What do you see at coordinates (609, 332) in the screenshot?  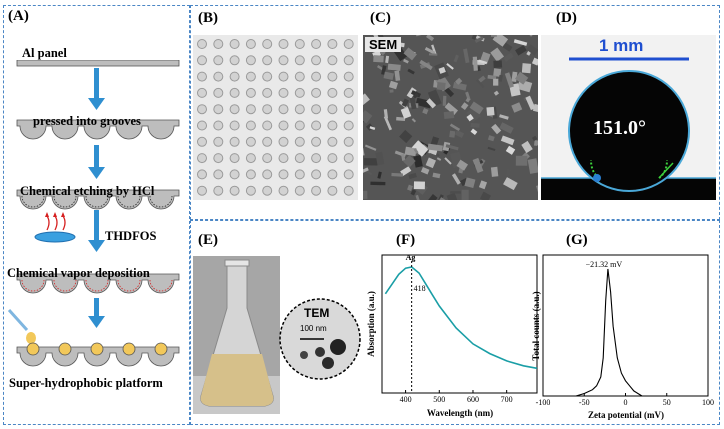 I see `zeta-series` at bounding box center [609, 332].